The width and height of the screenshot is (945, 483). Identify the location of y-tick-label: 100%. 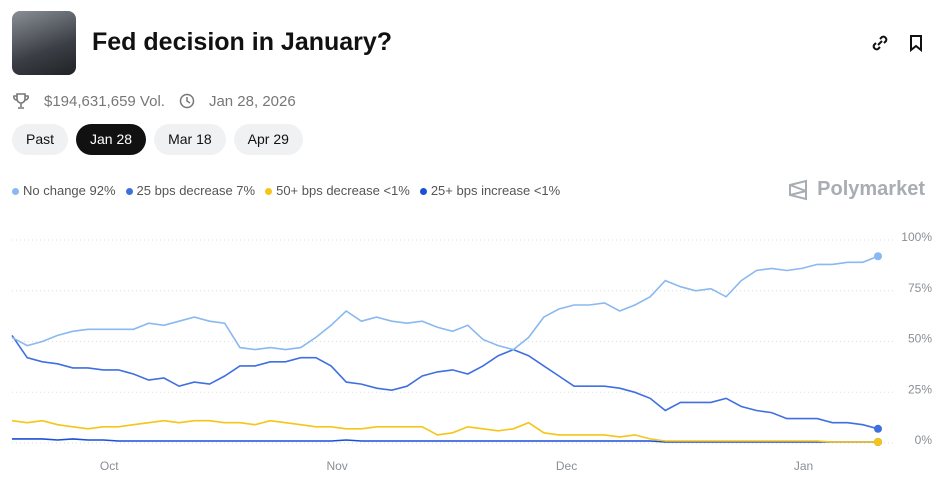
(916, 237).